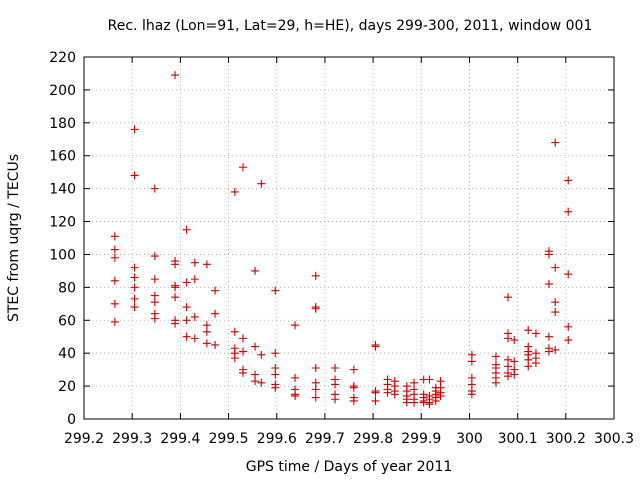 The width and height of the screenshot is (640, 480). Describe the element at coordinates (518, 439) in the screenshot. I see `x-tick-label: 300.1` at that location.